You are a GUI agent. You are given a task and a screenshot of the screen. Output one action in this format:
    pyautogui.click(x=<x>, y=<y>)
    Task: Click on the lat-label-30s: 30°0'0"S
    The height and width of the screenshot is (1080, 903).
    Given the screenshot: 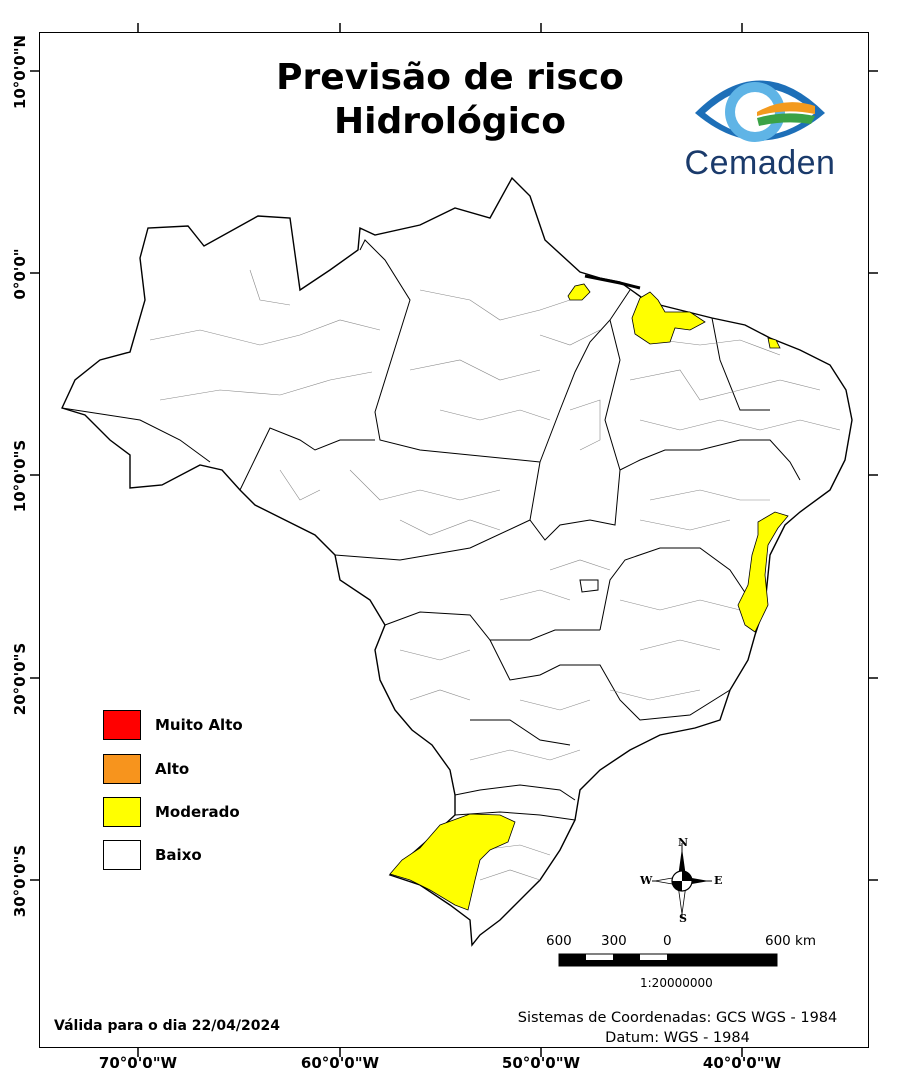 What is the action you would take?
    pyautogui.click(x=20, y=881)
    